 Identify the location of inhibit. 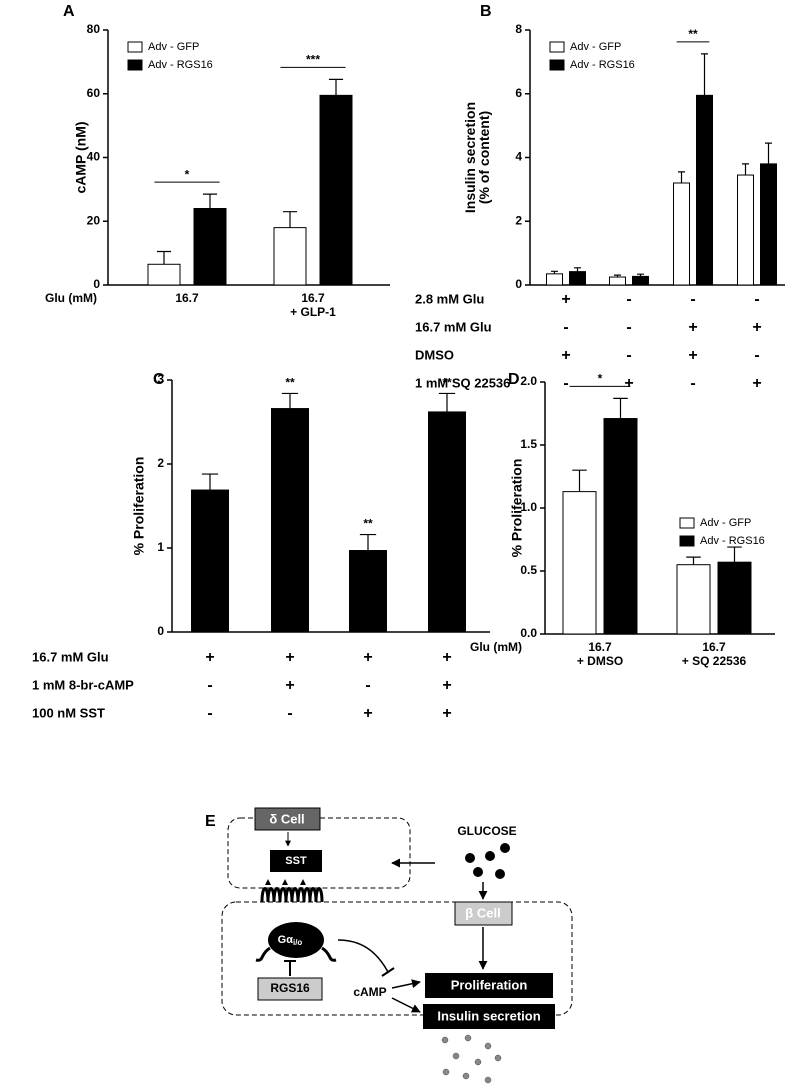
(363, 956).